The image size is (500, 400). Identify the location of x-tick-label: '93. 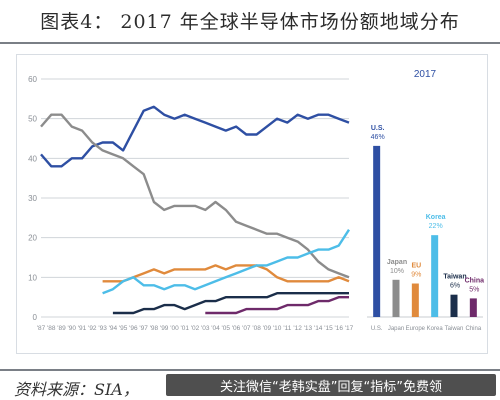
(102, 328).